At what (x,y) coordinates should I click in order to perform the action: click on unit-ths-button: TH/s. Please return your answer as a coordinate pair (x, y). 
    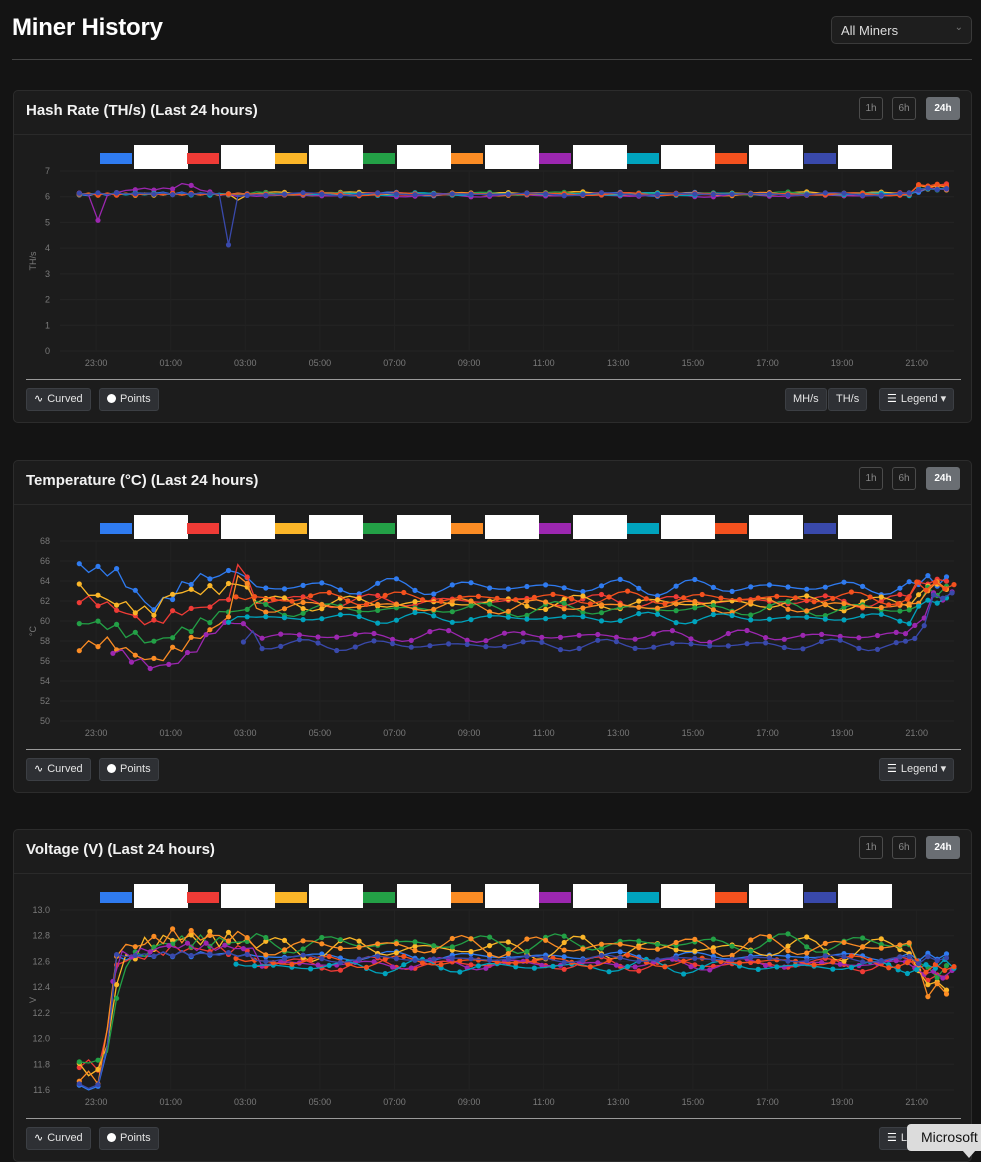
    Looking at the image, I should click on (848, 399).